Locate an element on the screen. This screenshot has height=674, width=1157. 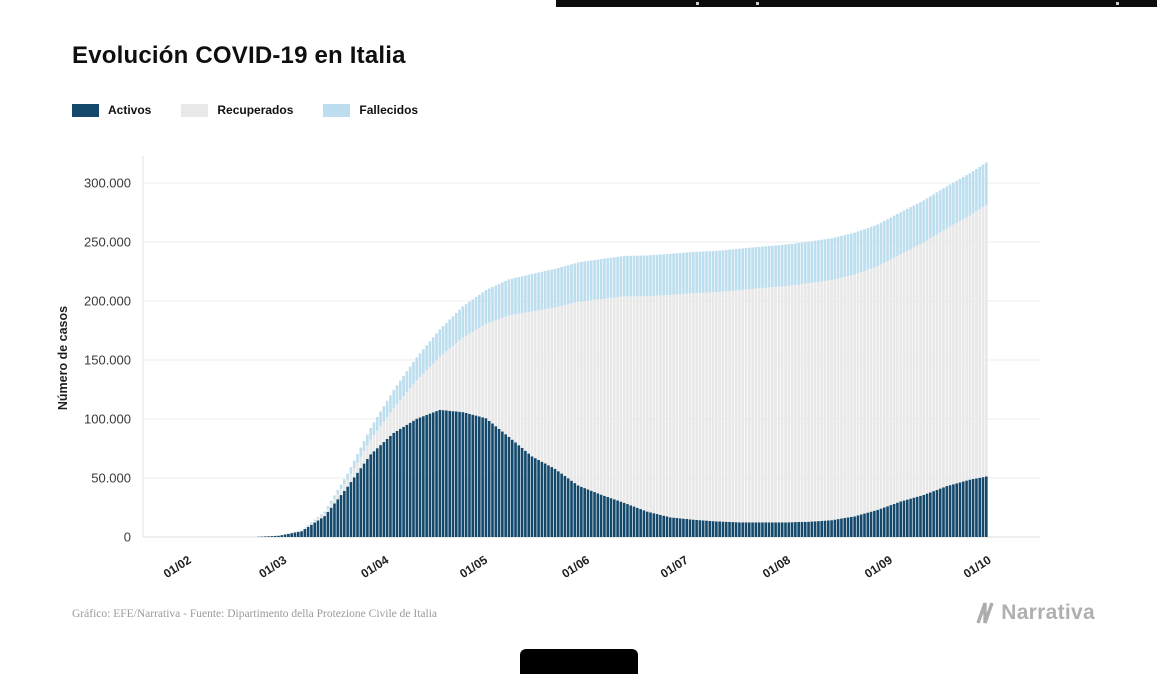
legend-item-activos: Activos is located at coordinates (111, 110).